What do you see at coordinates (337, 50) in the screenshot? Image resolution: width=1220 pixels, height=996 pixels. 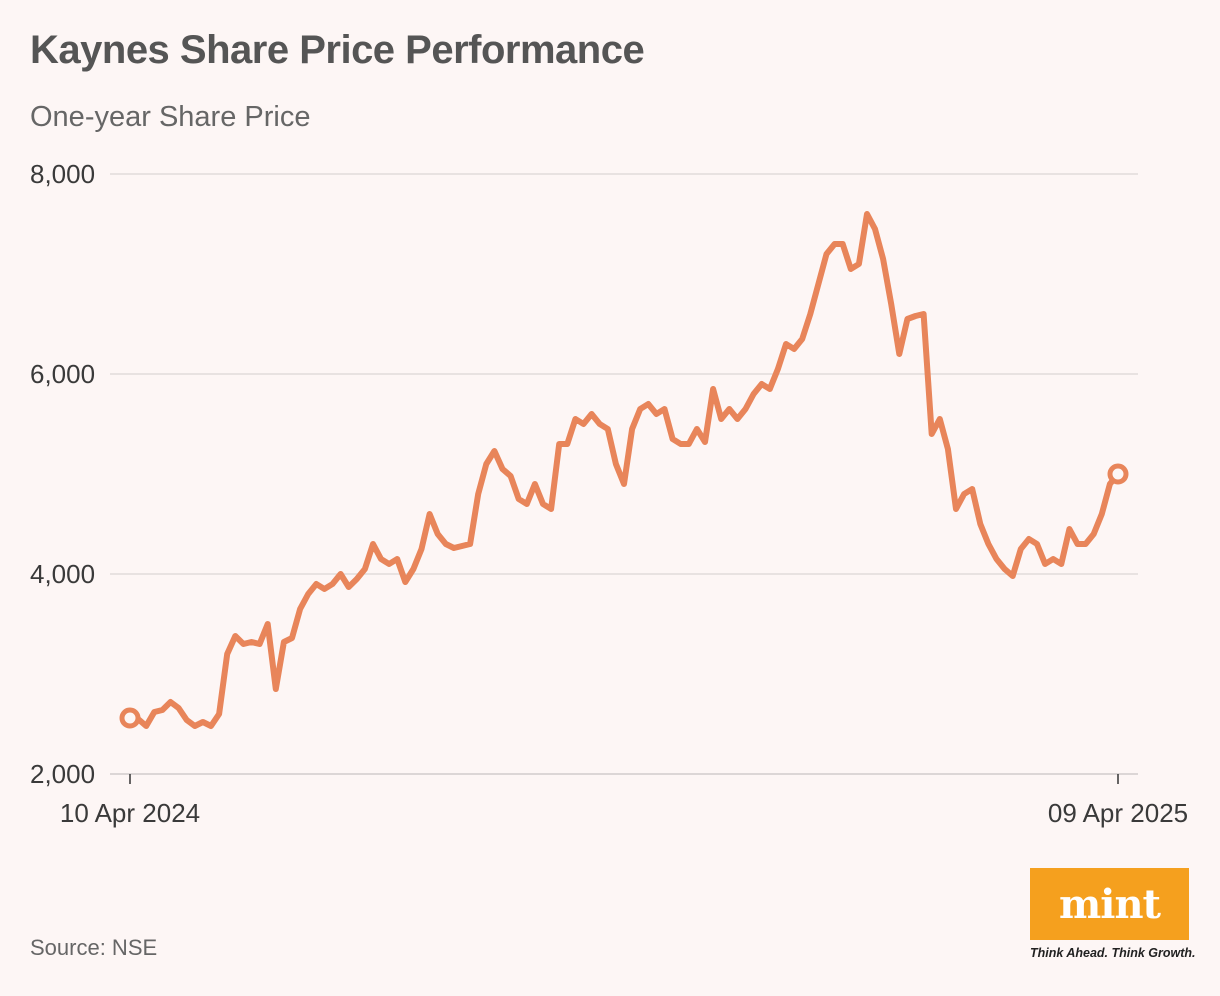 I see `chart-title: Kaynes Share Price Performance` at bounding box center [337, 50].